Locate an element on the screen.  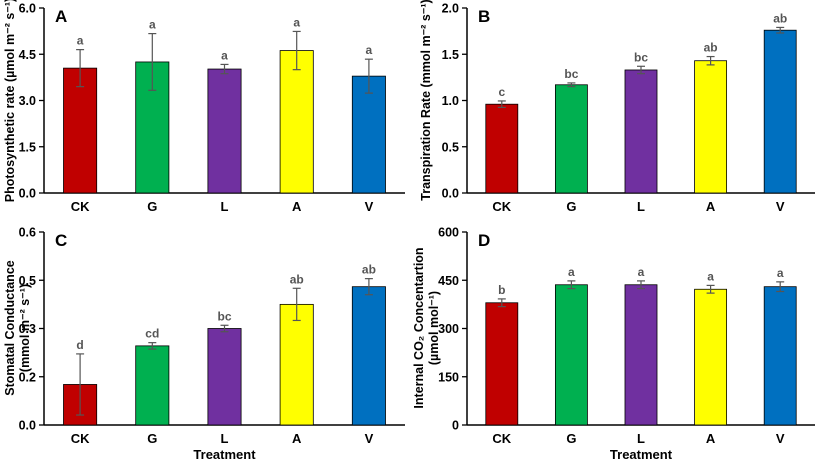
significance-label: d is located at coordinates (79, 345).